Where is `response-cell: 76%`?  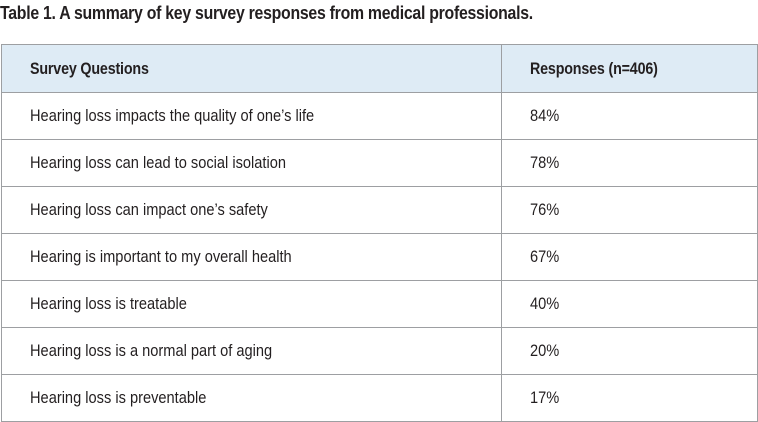
response-cell: 76% is located at coordinates (629, 210).